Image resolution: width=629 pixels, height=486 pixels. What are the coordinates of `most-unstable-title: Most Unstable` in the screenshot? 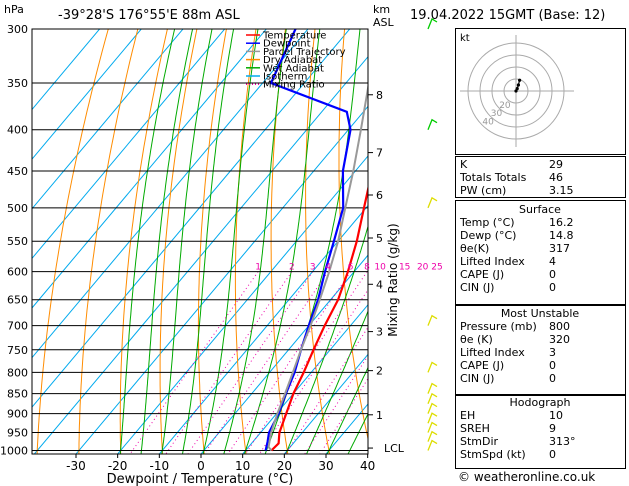 It's located at (540, 313).